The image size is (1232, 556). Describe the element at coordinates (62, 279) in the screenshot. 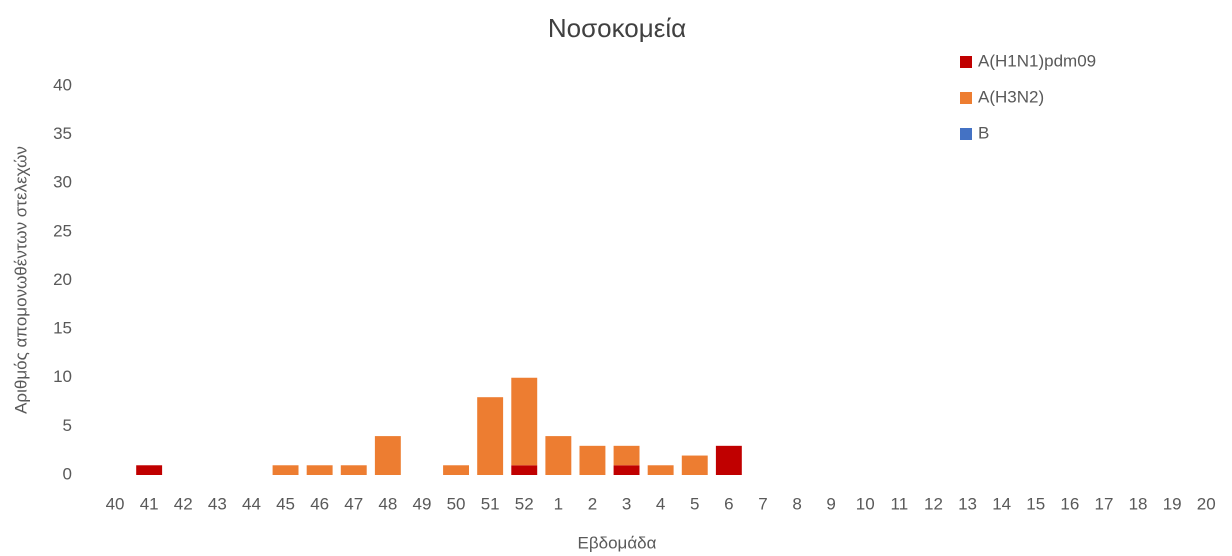

I see `y-tick-label: 20` at that location.